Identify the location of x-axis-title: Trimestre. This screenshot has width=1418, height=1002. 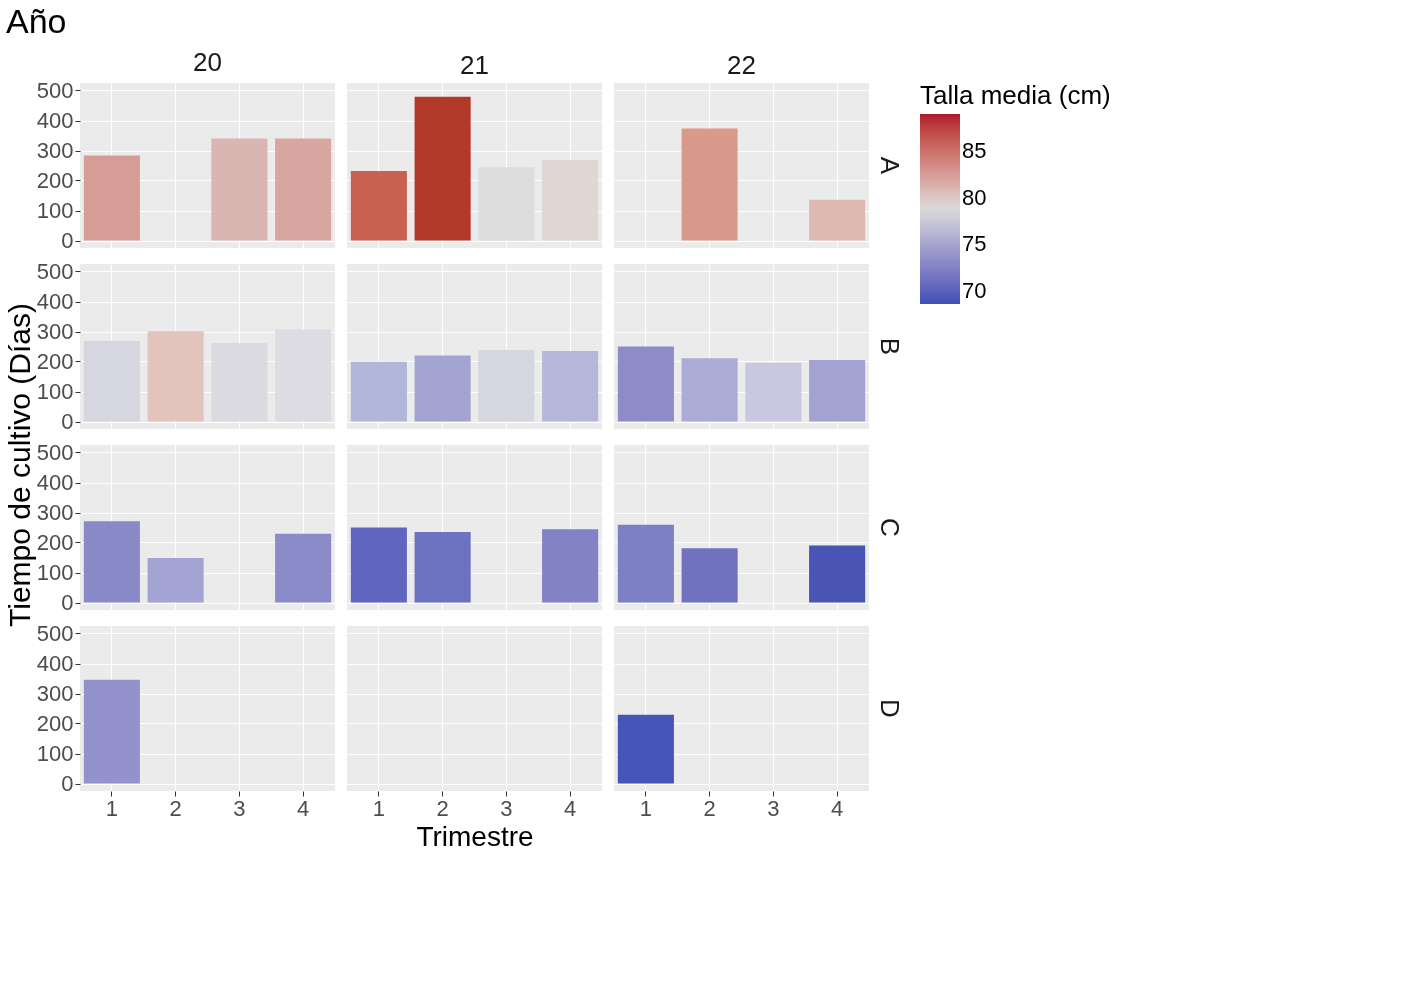
(475, 836).